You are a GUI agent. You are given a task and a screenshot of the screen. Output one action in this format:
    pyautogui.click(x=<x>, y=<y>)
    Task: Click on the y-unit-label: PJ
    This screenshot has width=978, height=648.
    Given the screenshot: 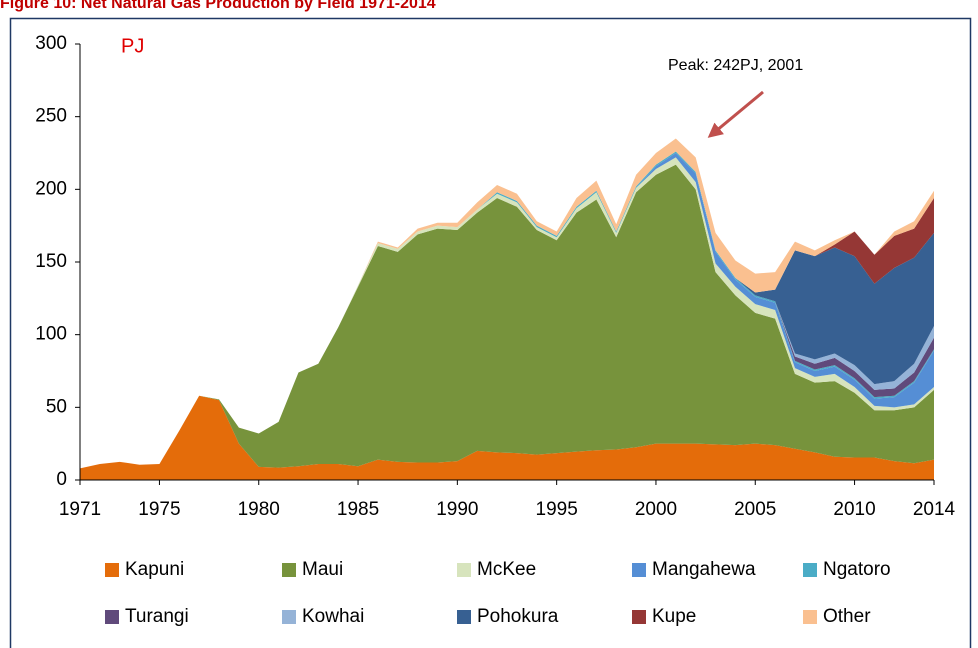 What is the action you would take?
    pyautogui.click(x=132, y=46)
    